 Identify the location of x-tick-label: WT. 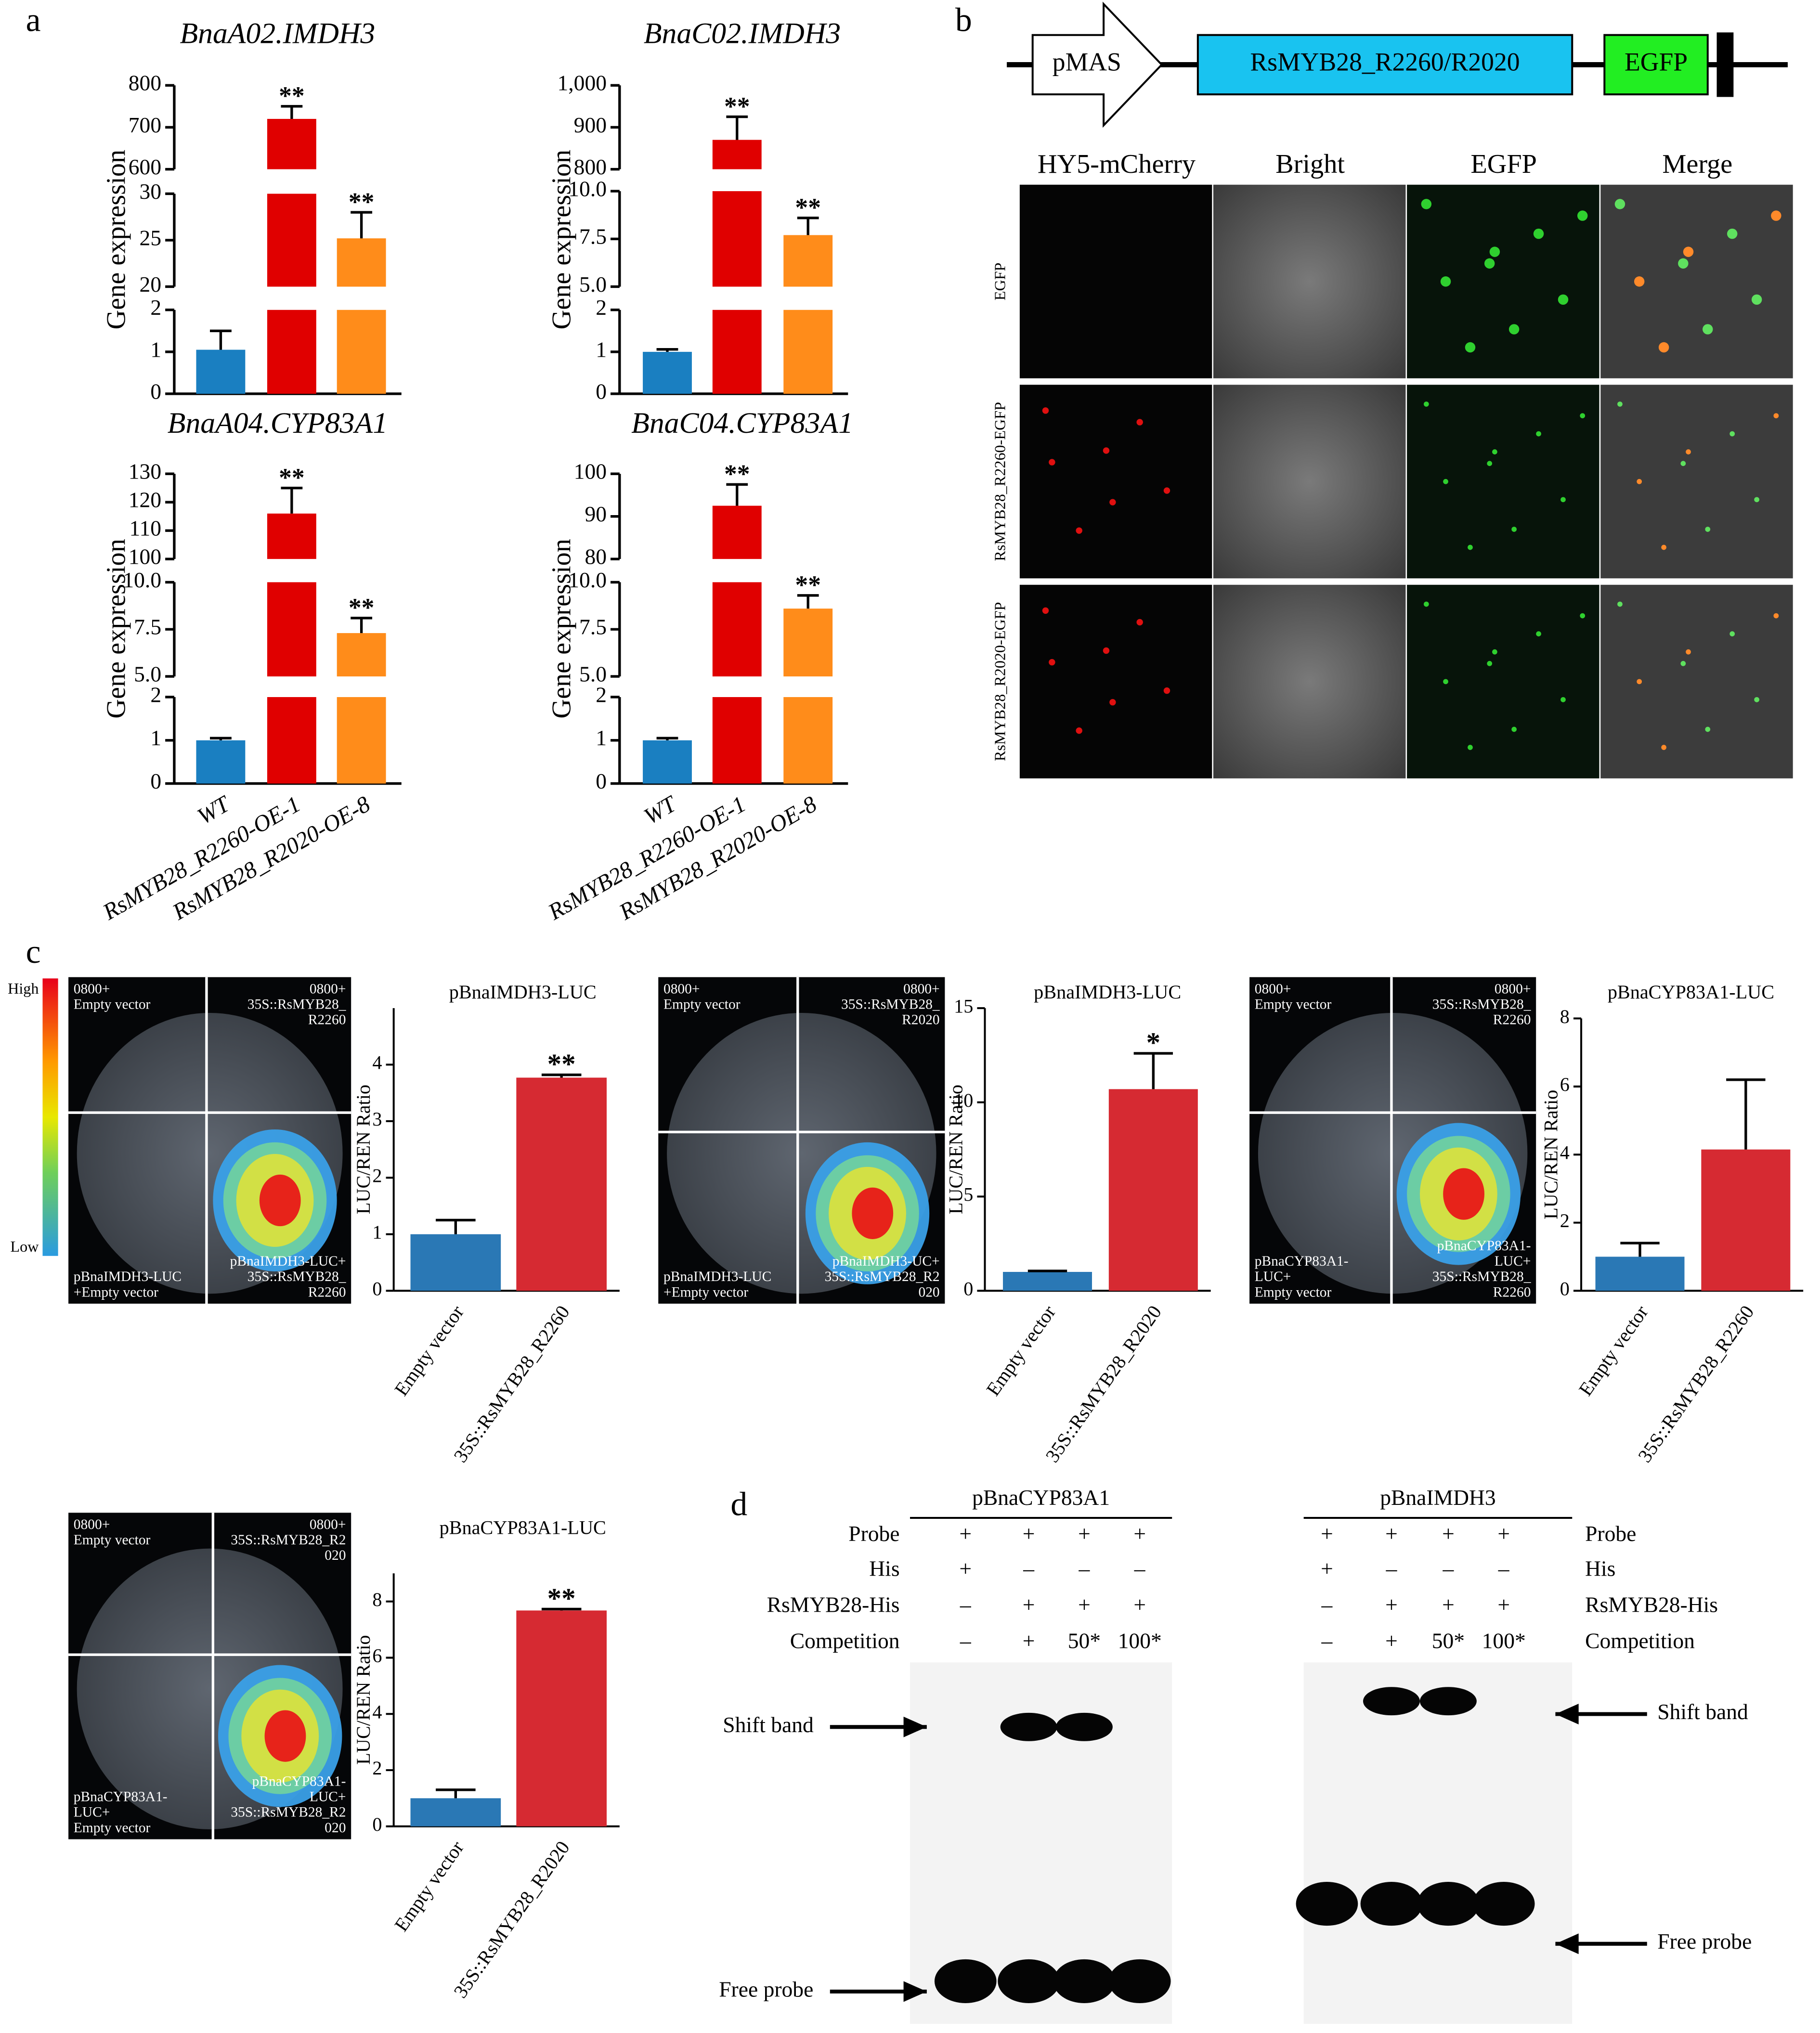
(661, 809).